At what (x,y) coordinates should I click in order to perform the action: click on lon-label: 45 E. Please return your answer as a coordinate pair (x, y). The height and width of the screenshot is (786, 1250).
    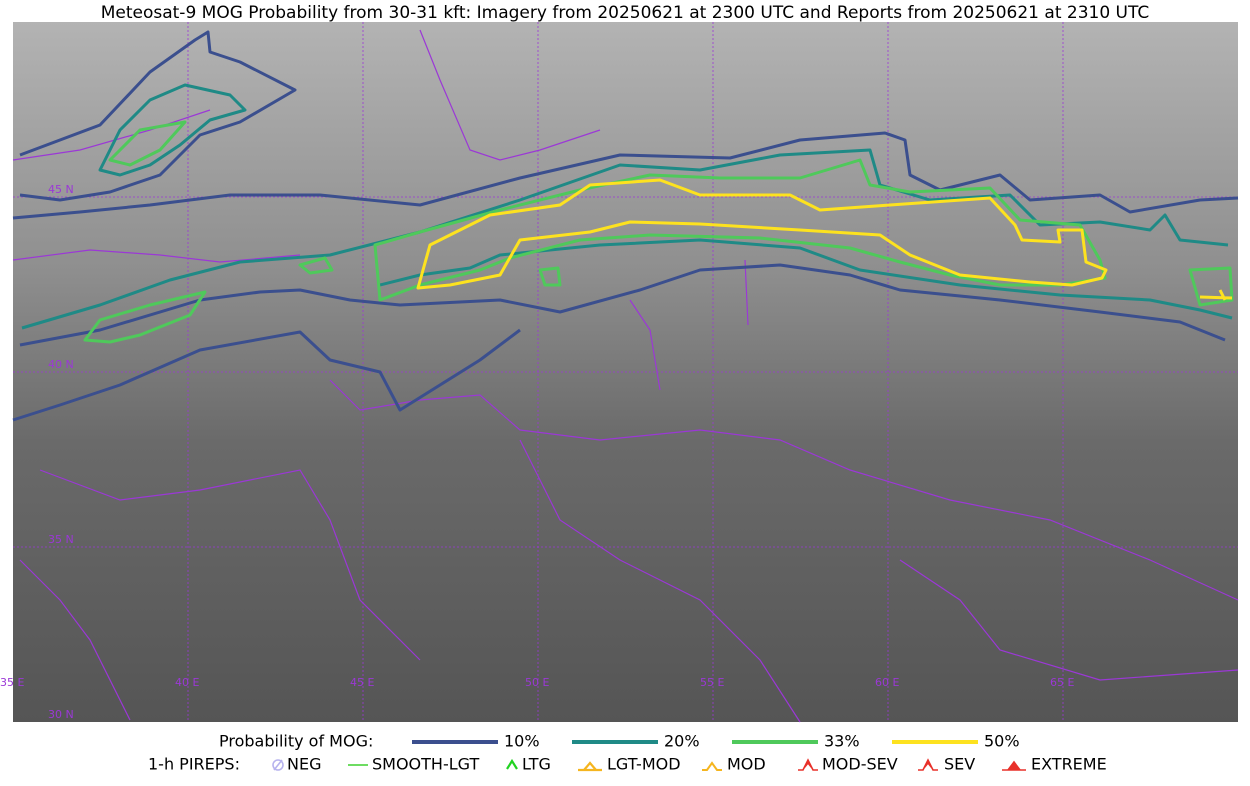
    Looking at the image, I should click on (362, 682).